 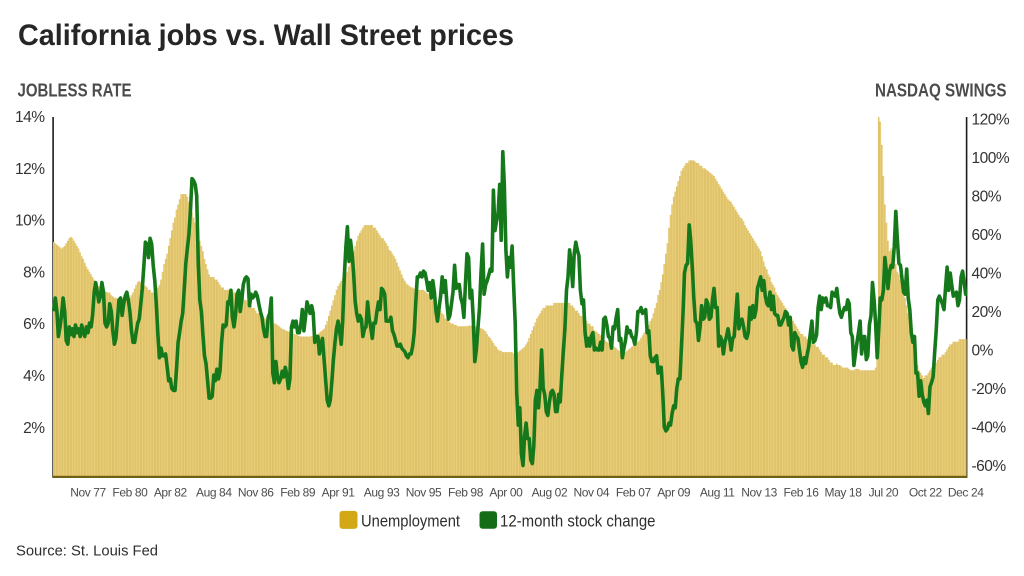 What do you see at coordinates (88, 493) in the screenshot?
I see `svg-text: Nov 77` at bounding box center [88, 493].